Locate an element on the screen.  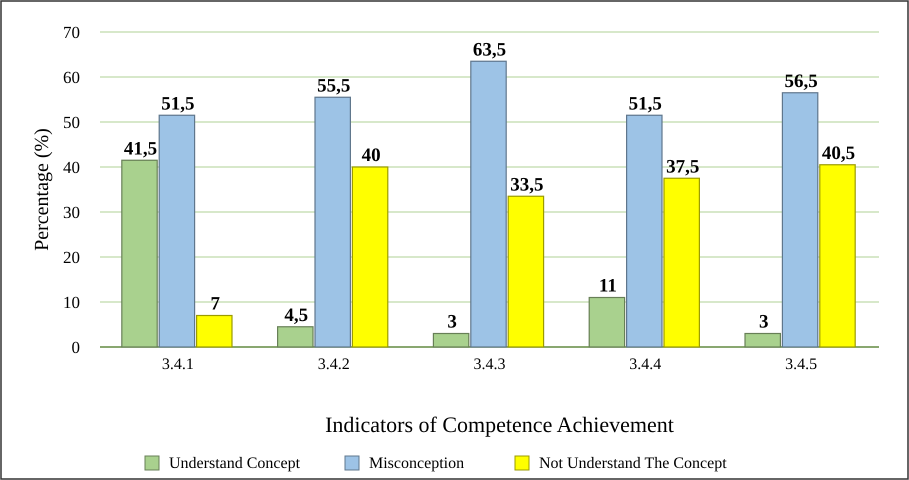
x-tick-label: 3.4.2 is located at coordinates (334, 364).